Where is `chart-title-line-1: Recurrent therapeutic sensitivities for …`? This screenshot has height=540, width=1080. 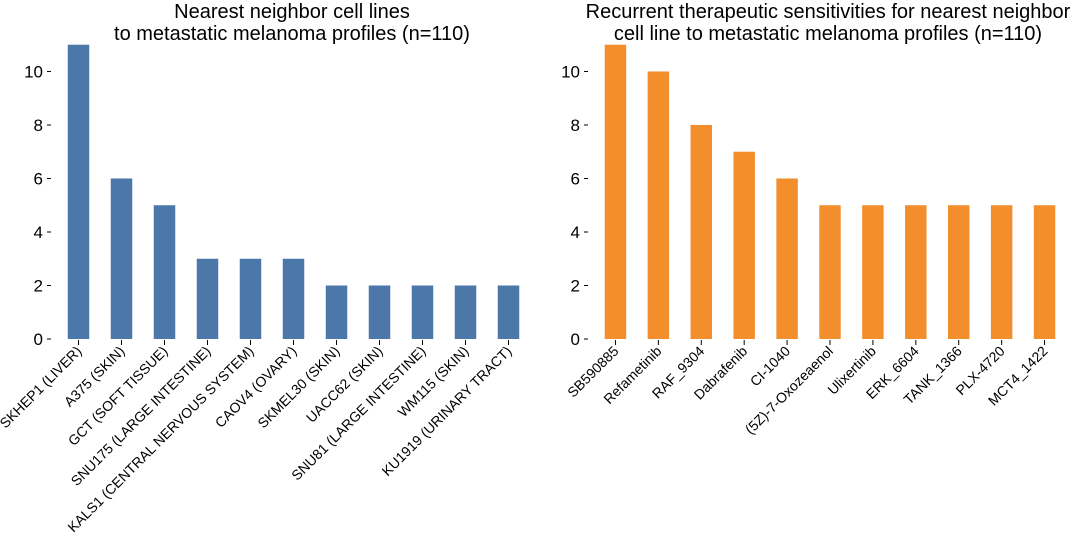
chart-title-line-1: Recurrent therapeutic sensitivities for … is located at coordinates (828, 12).